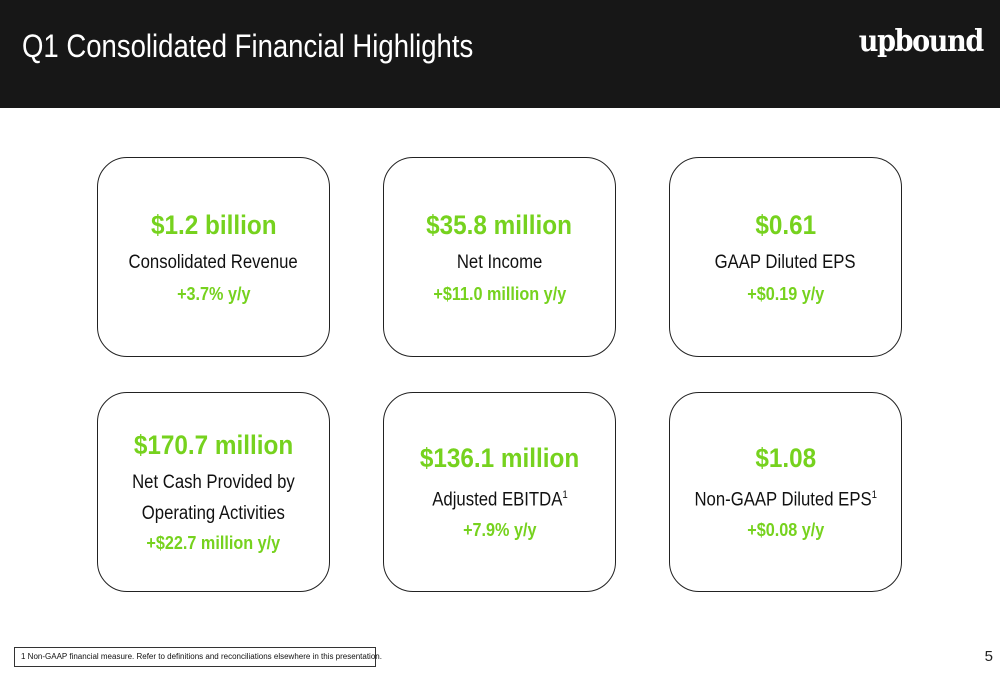 Image resolution: width=1000 pixels, height=685 pixels. Describe the element at coordinates (499, 293) in the screenshot. I see `metric-change: +$11.0 million y/y` at that location.